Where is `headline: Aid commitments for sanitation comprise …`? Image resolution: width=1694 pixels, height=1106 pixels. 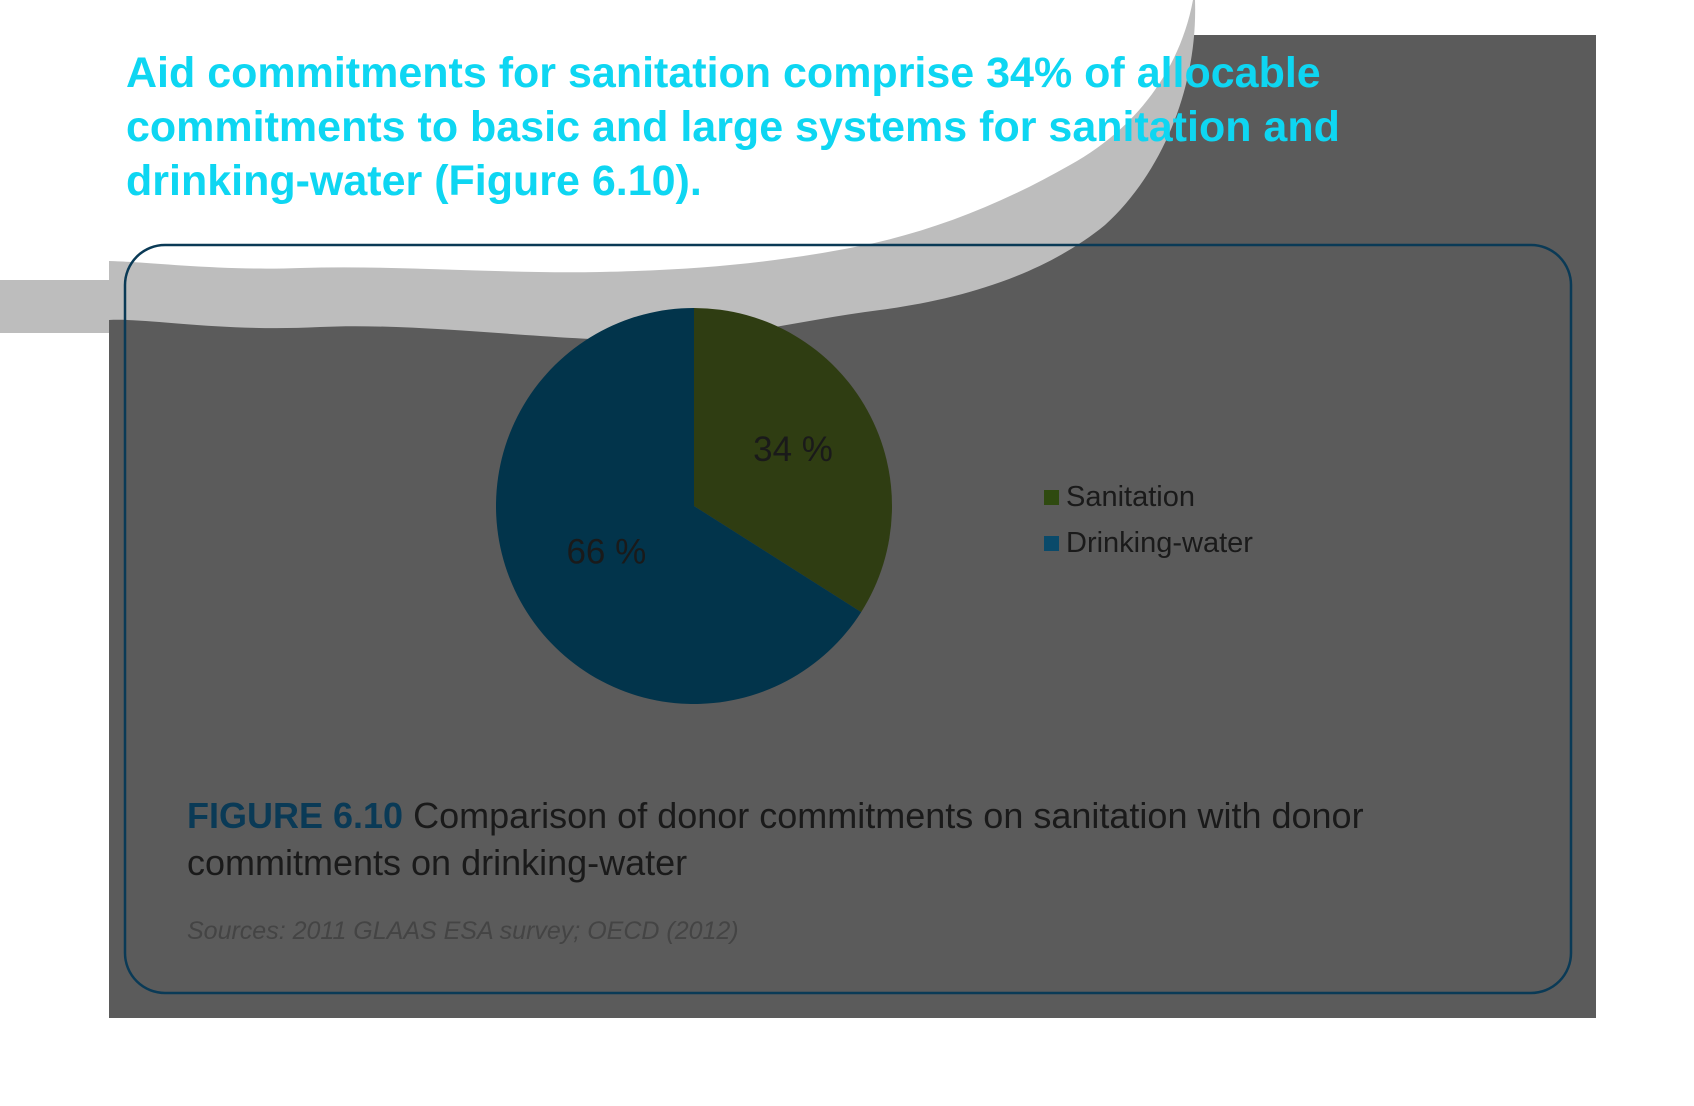 headline: Aid commitments for sanitation comprise … is located at coordinates (733, 127).